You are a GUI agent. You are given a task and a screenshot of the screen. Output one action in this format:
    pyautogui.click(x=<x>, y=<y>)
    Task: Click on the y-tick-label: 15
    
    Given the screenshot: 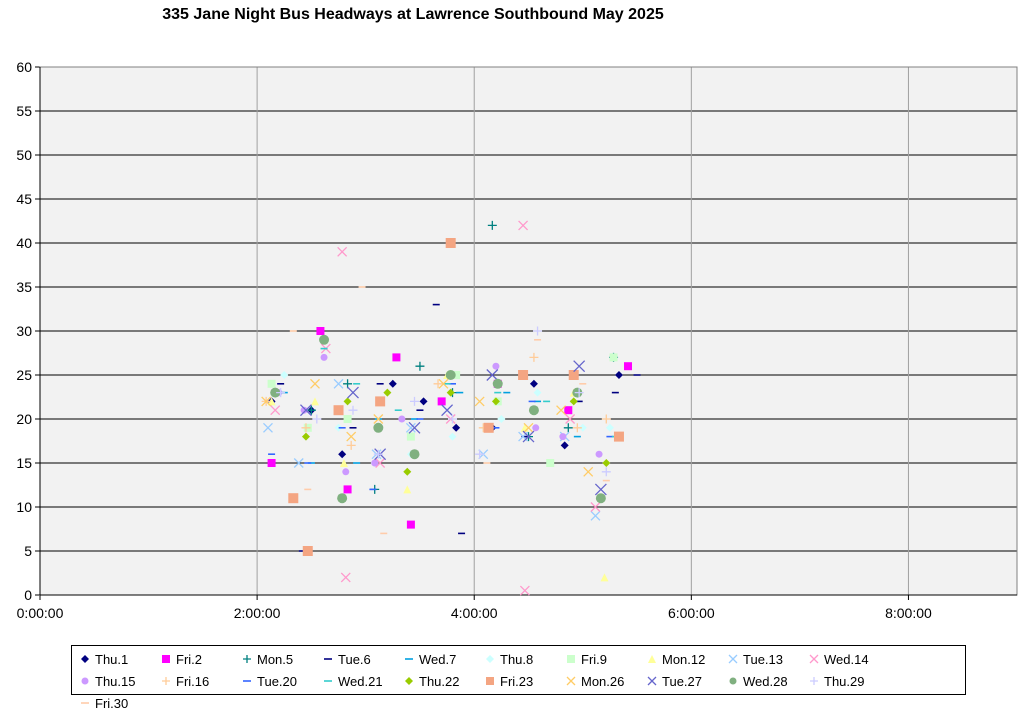 What is the action you would take?
    pyautogui.click(x=24, y=463)
    